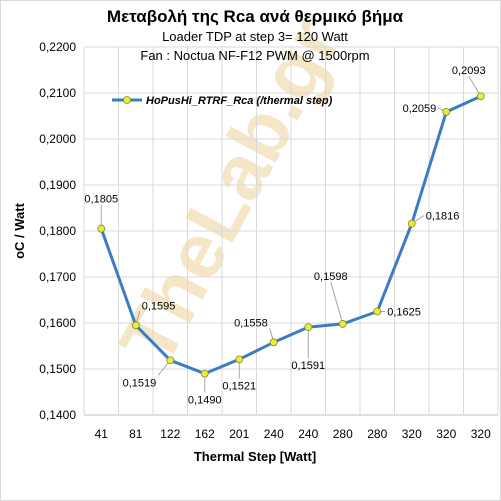 This screenshot has width=501, height=501. Describe the element at coordinates (101, 200) in the screenshot. I see `data-label: 0,1805` at that location.